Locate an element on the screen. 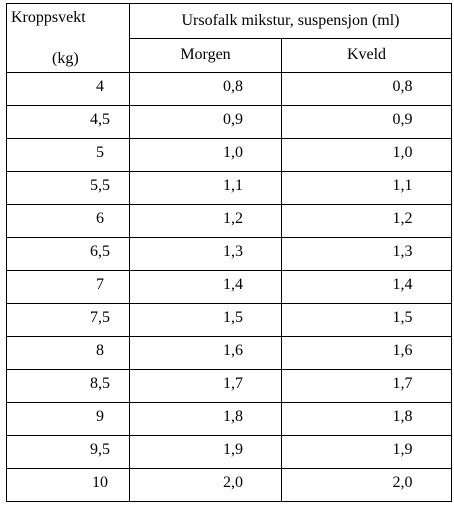 Image resolution: width=454 pixels, height=516 pixels. morning-dose-cell: 1,1 is located at coordinates (205, 188).